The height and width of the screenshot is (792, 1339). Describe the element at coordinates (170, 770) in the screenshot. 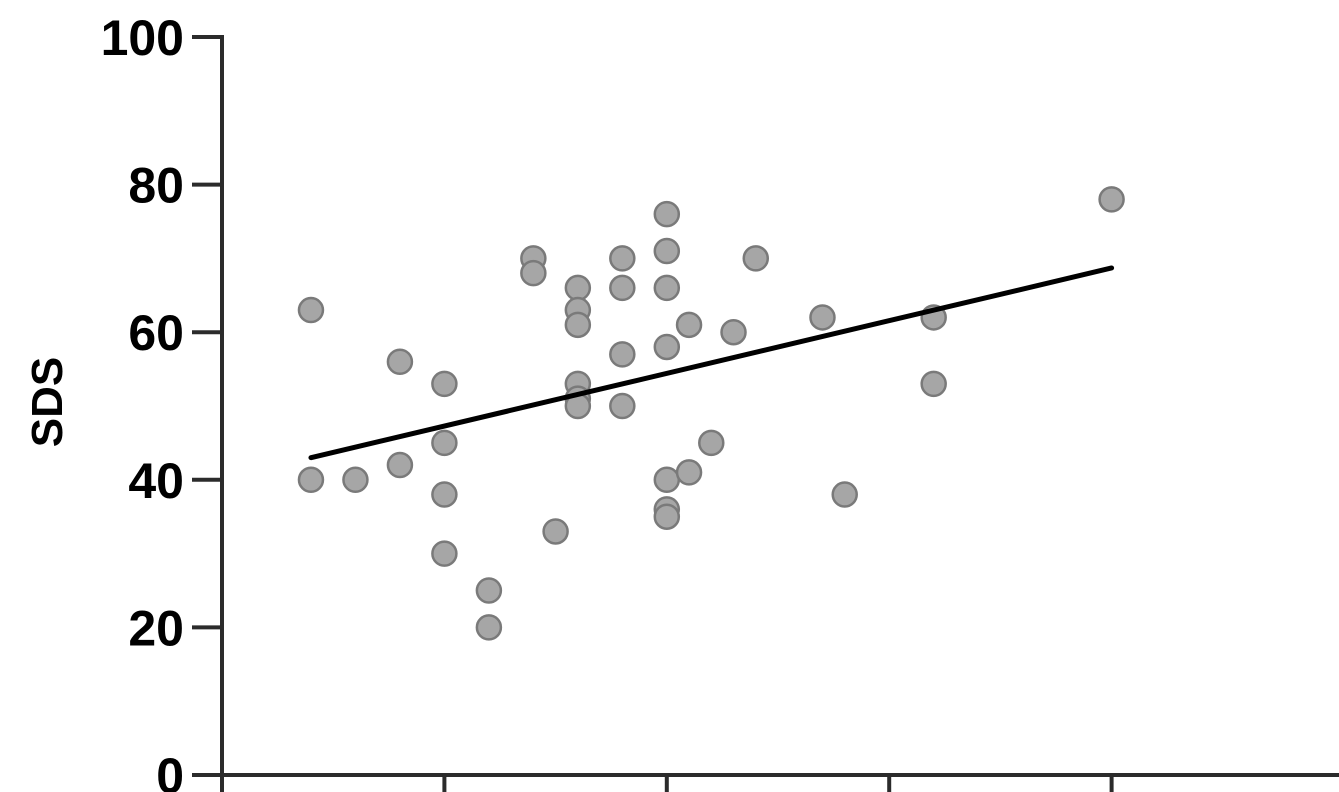

I see `y-tick-label: 0` at that location.